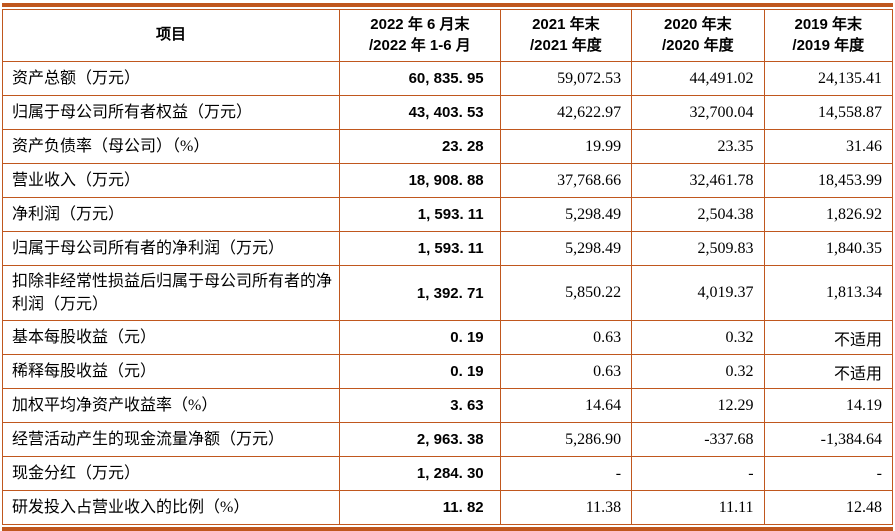 This screenshot has height=531, width=895. What do you see at coordinates (566, 293) in the screenshot?
I see `cell-value: 5,850.22` at bounding box center [566, 293].